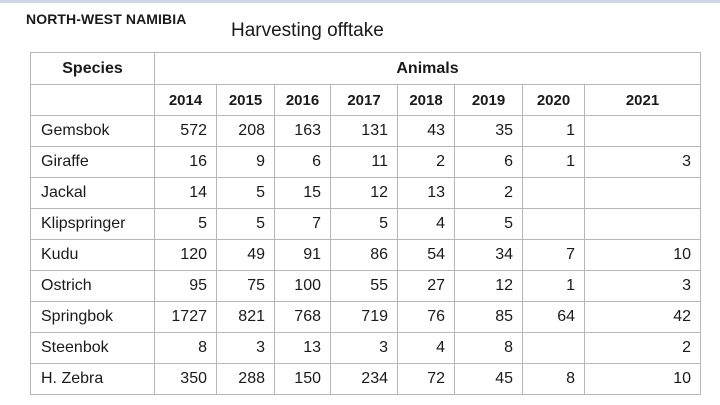 This screenshot has height=405, width=720. What do you see at coordinates (302, 379) in the screenshot?
I see `value-cell: 150` at bounding box center [302, 379].